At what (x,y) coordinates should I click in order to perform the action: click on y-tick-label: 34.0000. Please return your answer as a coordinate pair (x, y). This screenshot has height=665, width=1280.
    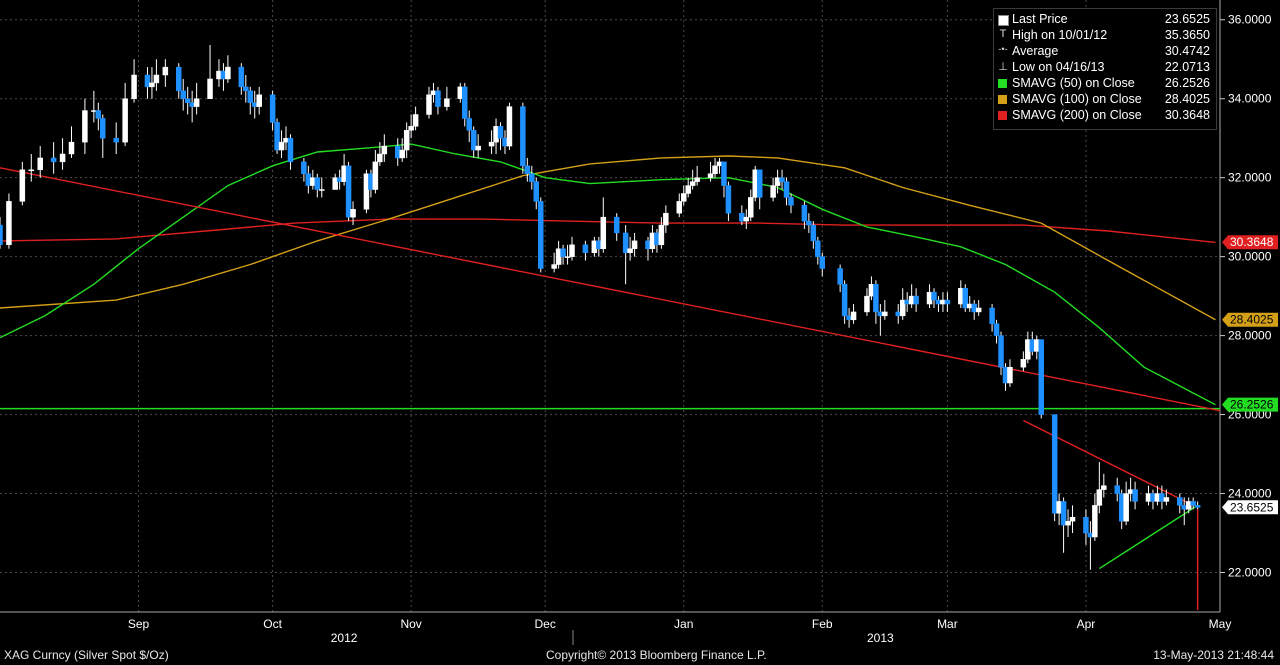
    Looking at the image, I should click on (1250, 99).